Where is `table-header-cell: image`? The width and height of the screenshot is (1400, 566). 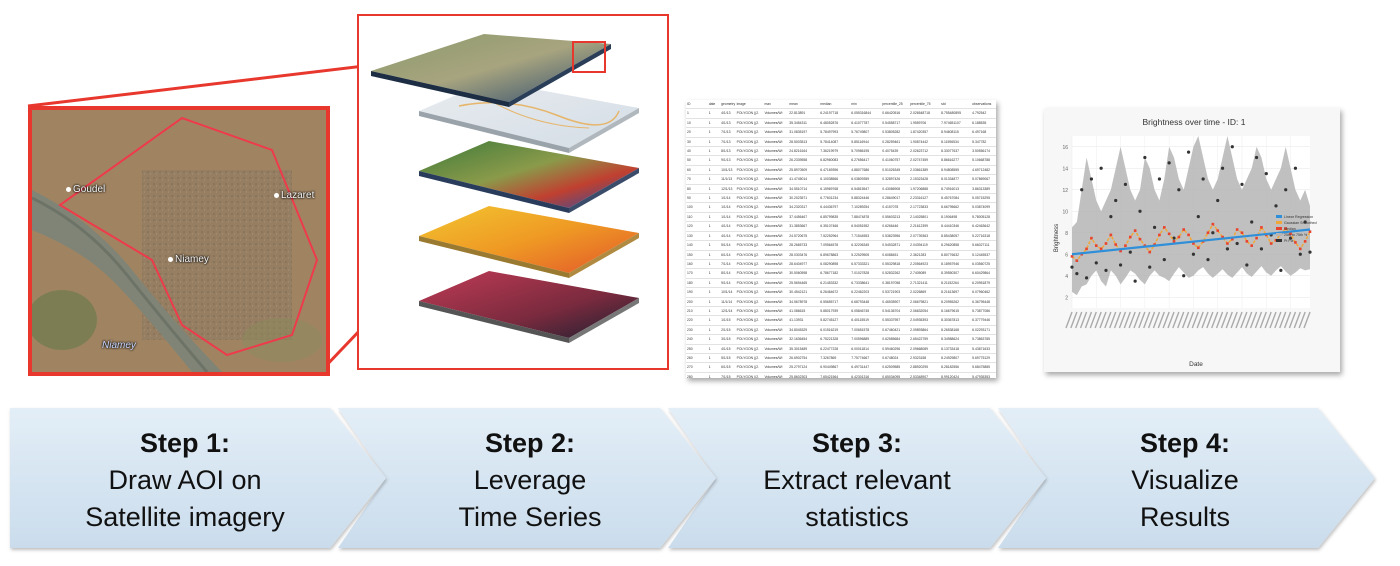 table-header-cell: image is located at coordinates (749, 105).